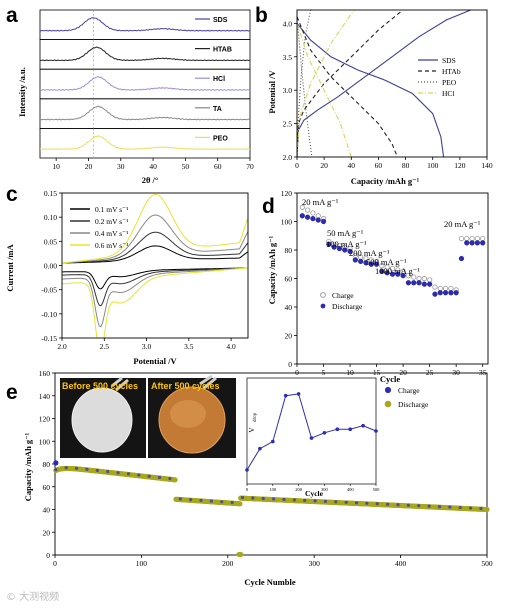  Describe the element at coordinates (314, 493) in the screenshot. I see `vdrop-xlabel: Cycle` at that location.